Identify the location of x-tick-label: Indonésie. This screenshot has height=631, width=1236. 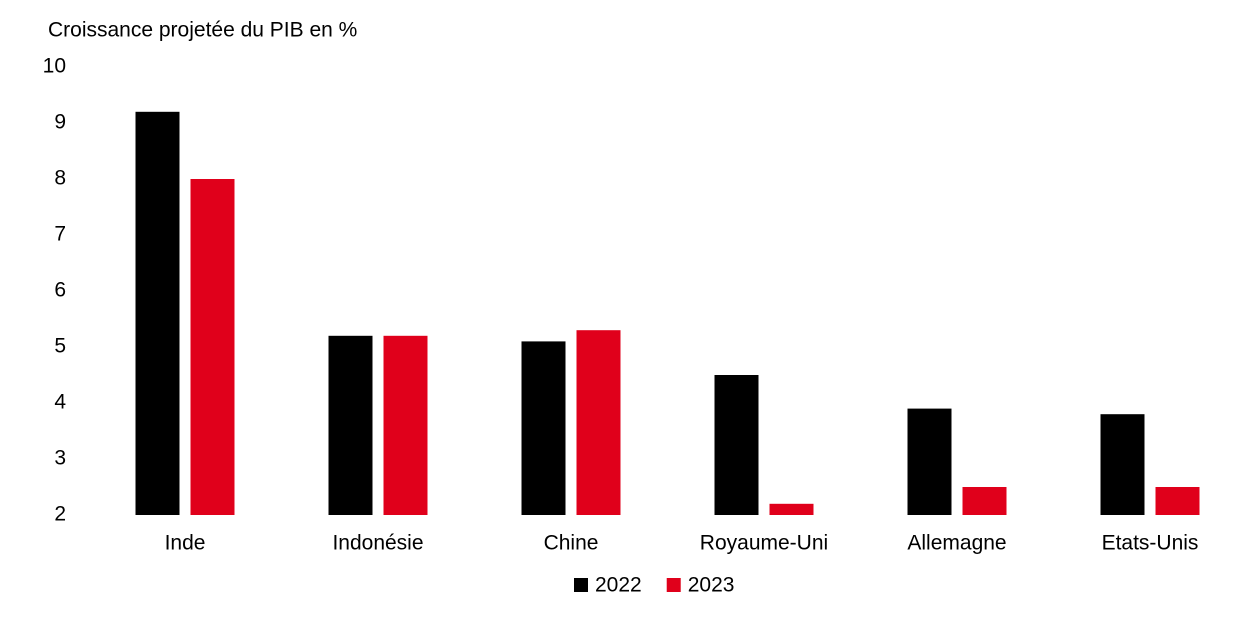
(377, 543).